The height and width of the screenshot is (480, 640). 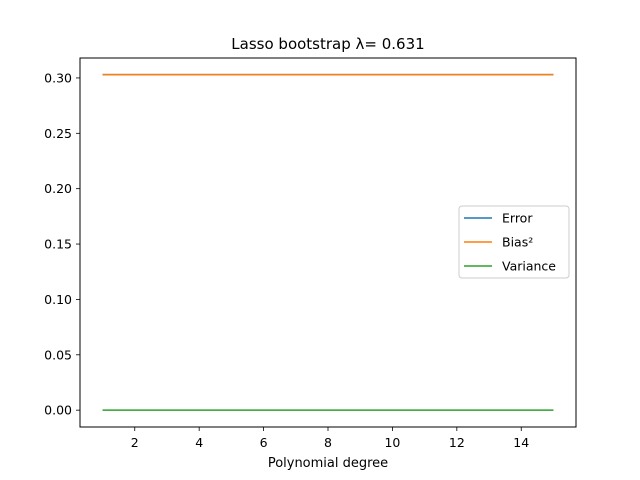 I want to click on y-tick-label: 0.15, so click(x=58, y=244).